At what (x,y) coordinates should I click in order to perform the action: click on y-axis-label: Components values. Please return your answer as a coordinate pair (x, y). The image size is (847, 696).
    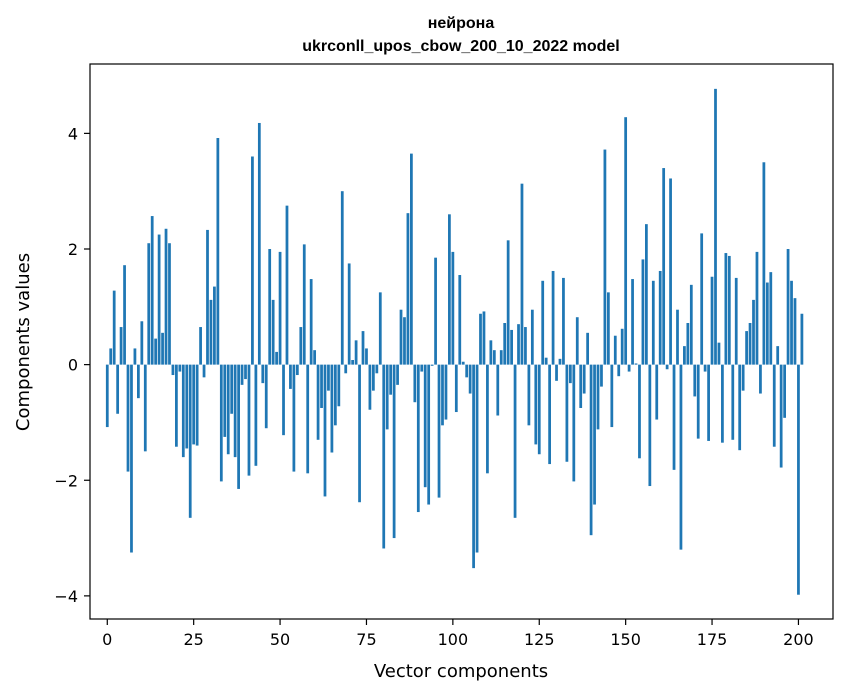
    Looking at the image, I should click on (23, 342).